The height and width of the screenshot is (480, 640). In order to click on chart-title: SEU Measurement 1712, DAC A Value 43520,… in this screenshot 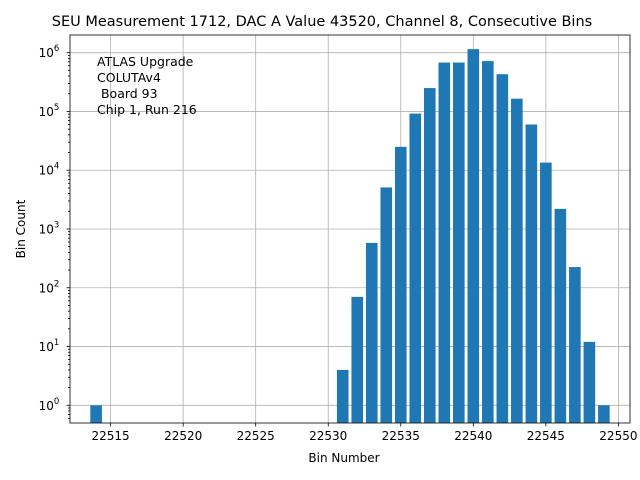, I will do `click(322, 22)`.